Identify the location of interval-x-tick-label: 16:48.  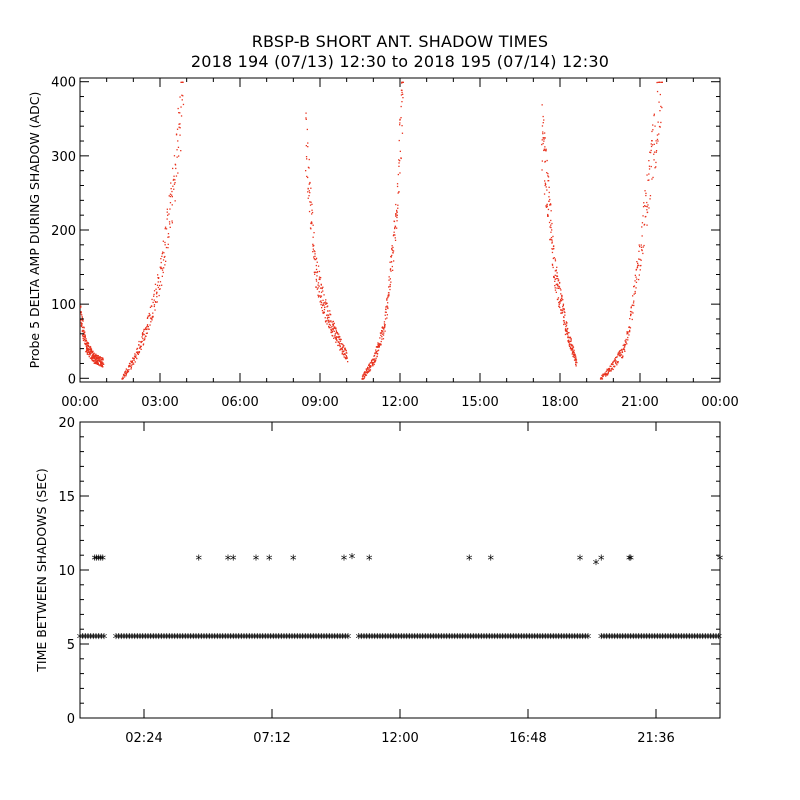
(527, 738).